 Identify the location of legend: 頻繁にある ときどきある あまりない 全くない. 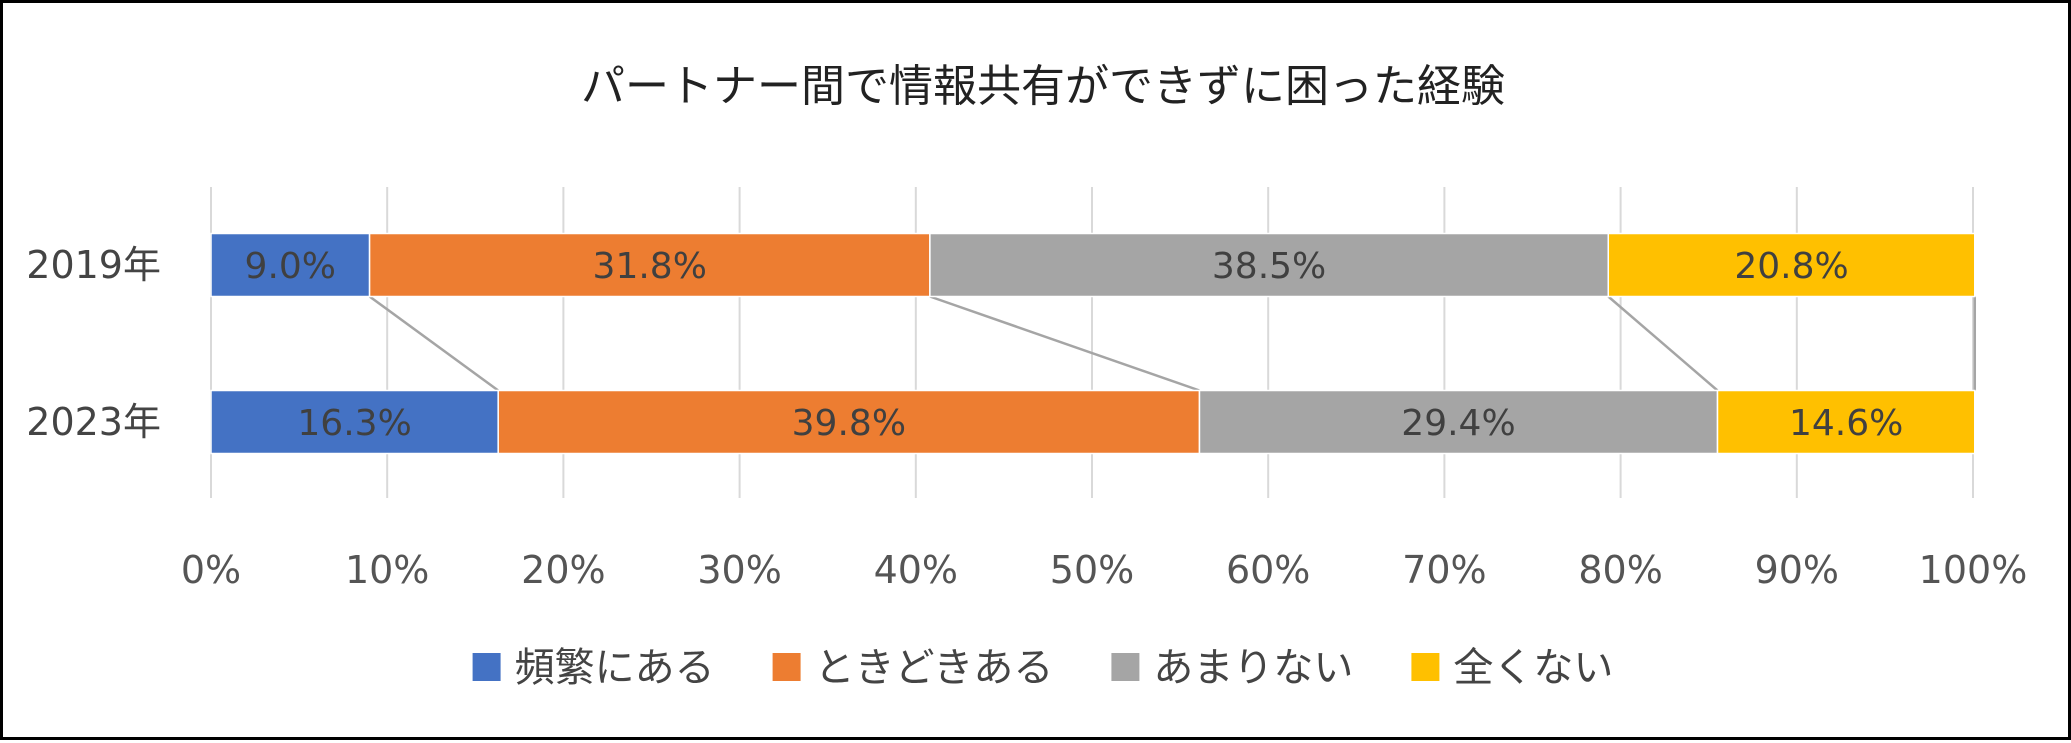
(1042, 668).